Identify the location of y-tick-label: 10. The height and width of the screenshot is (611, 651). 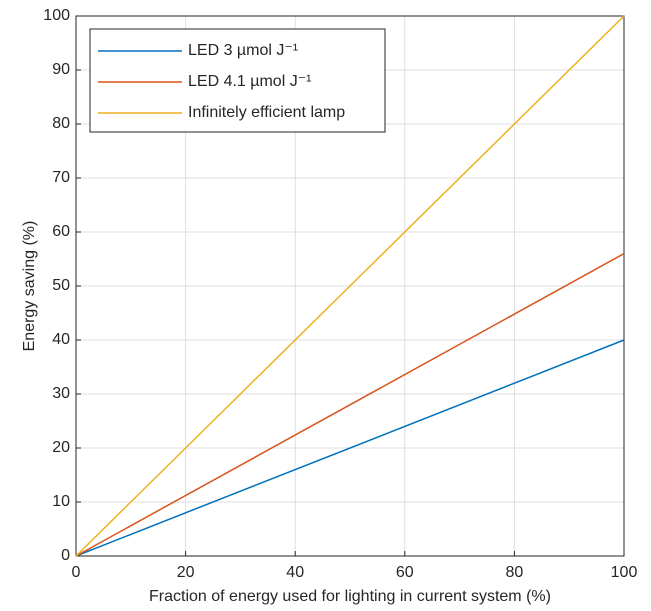
(61, 501).